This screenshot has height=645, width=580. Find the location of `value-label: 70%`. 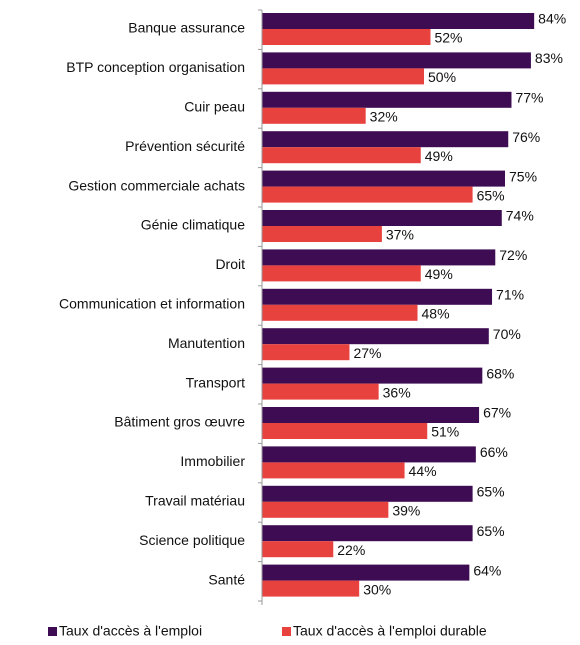

value-label: 70% is located at coordinates (507, 334).